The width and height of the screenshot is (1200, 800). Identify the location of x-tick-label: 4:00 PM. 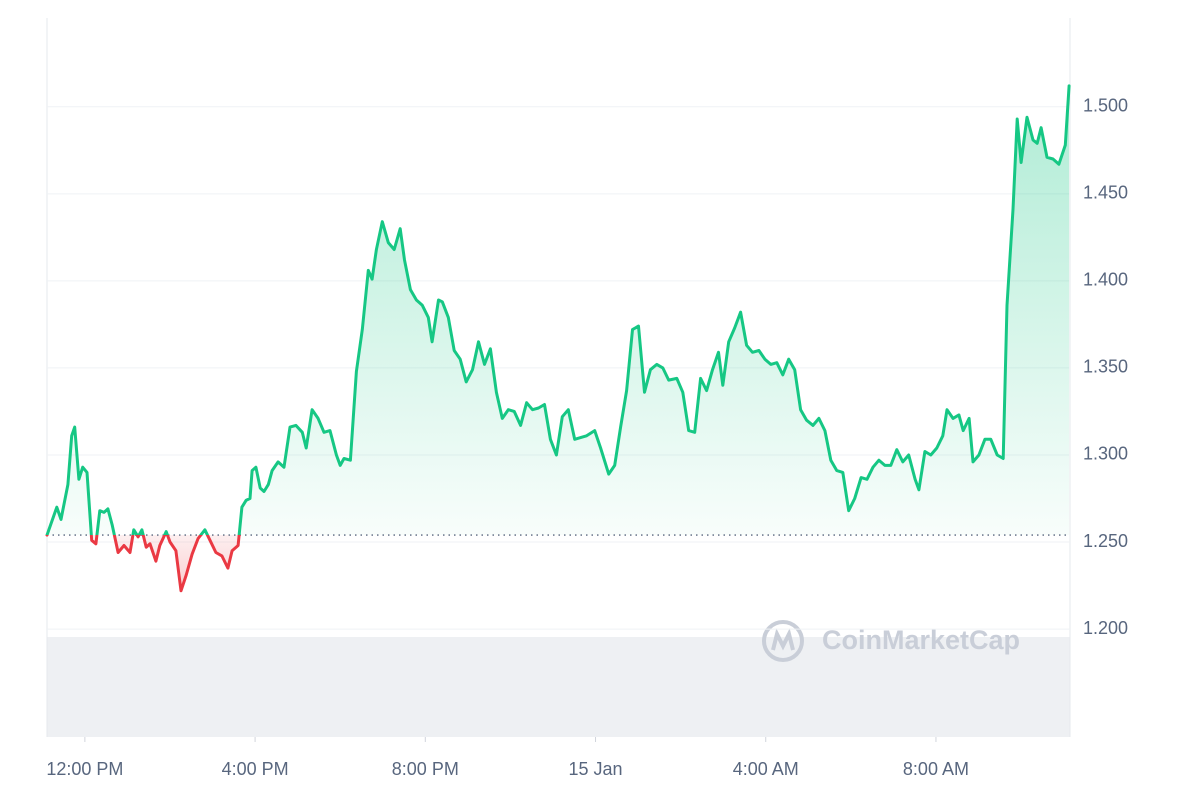
(255, 769).